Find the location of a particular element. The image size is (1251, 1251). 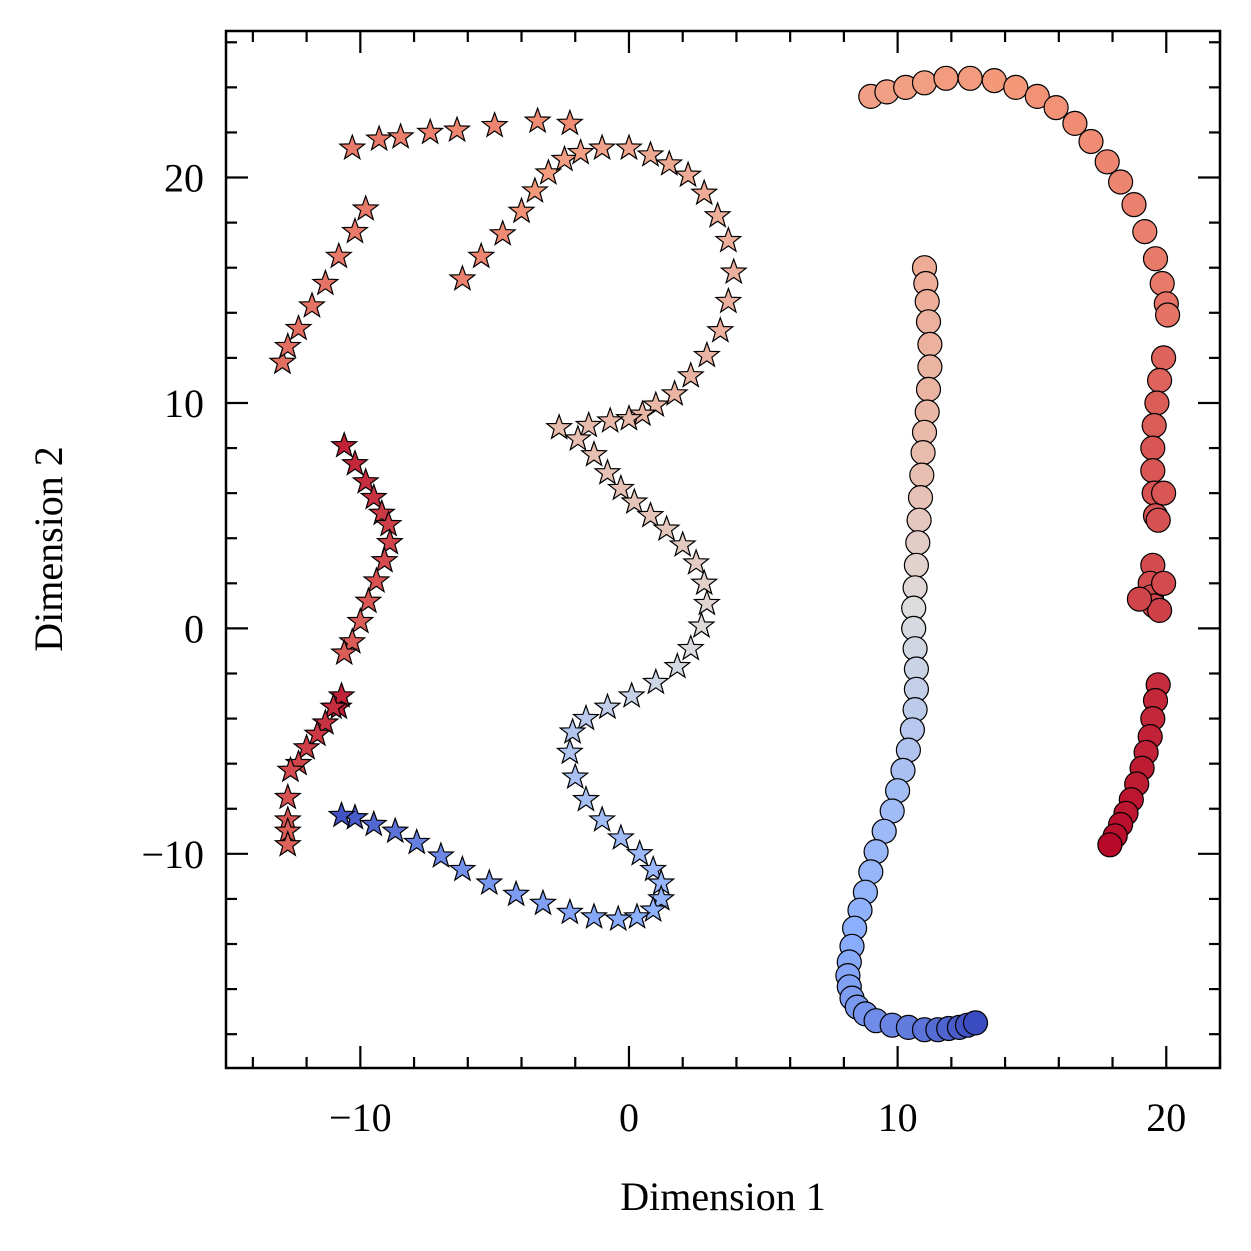

x-axis-label: Dimension 1 is located at coordinates (723, 1196).